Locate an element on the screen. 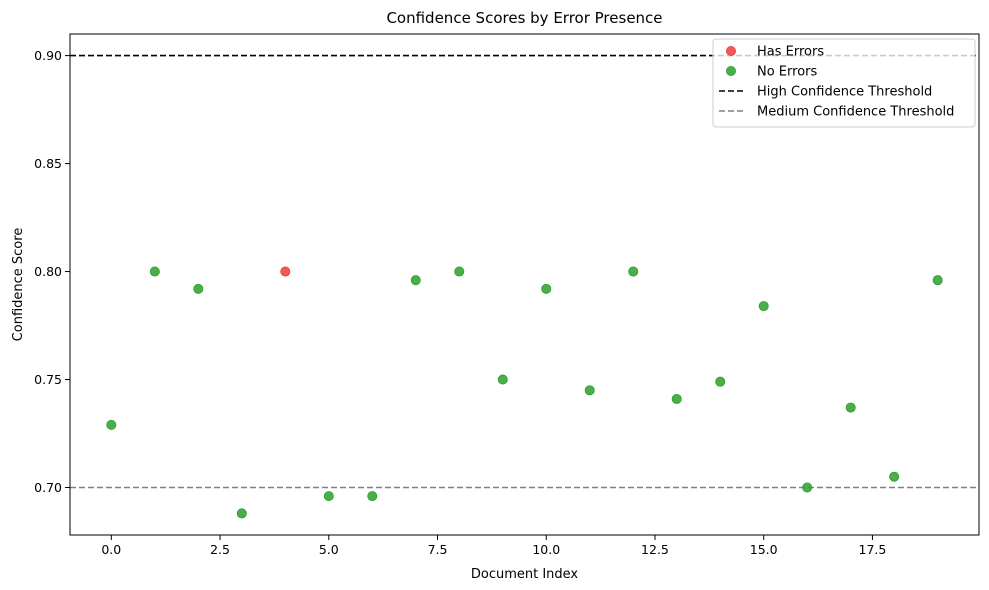 The height and width of the screenshot is (590, 989). legend-entry-medium-confidence-threshold: Medium Confidence Threshold is located at coordinates (836, 112).